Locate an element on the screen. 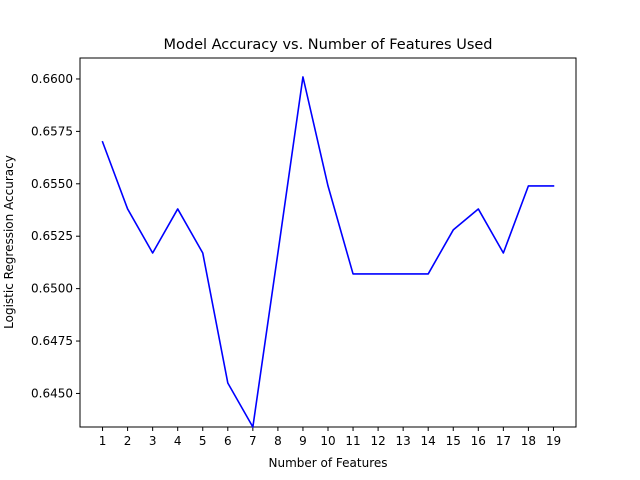 Image resolution: width=640 pixels, height=480 pixels. x-tick-label: 16 is located at coordinates (478, 441).